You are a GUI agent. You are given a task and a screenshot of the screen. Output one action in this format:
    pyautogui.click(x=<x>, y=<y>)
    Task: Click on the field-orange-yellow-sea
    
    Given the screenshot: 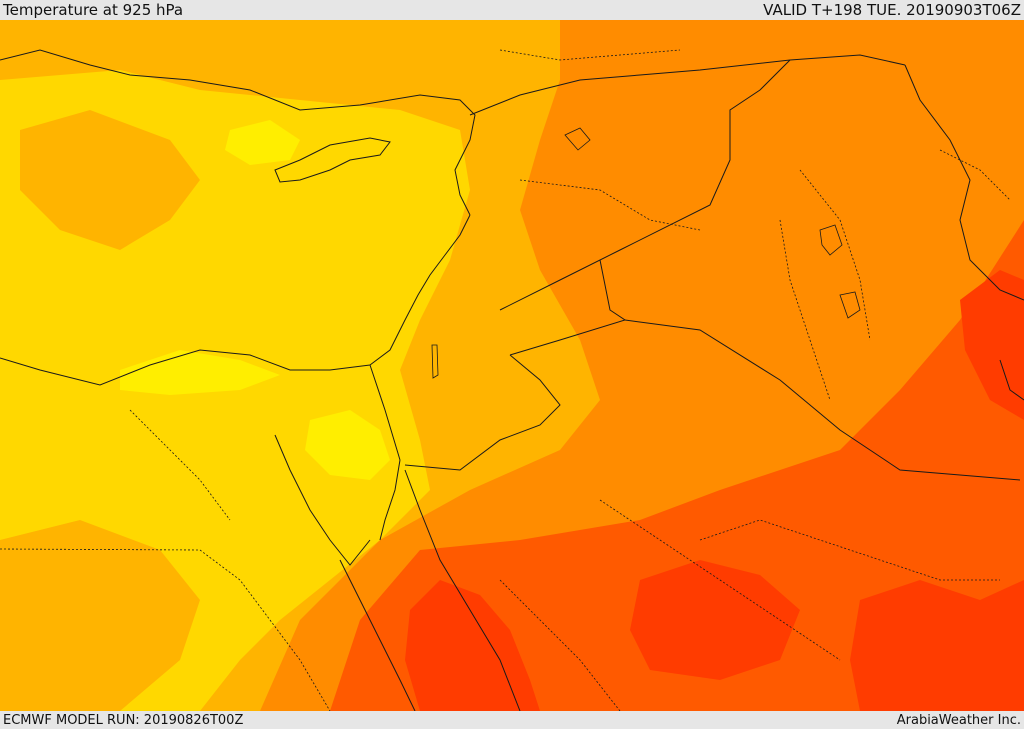 What is the action you would take?
    pyautogui.click(x=110, y=180)
    